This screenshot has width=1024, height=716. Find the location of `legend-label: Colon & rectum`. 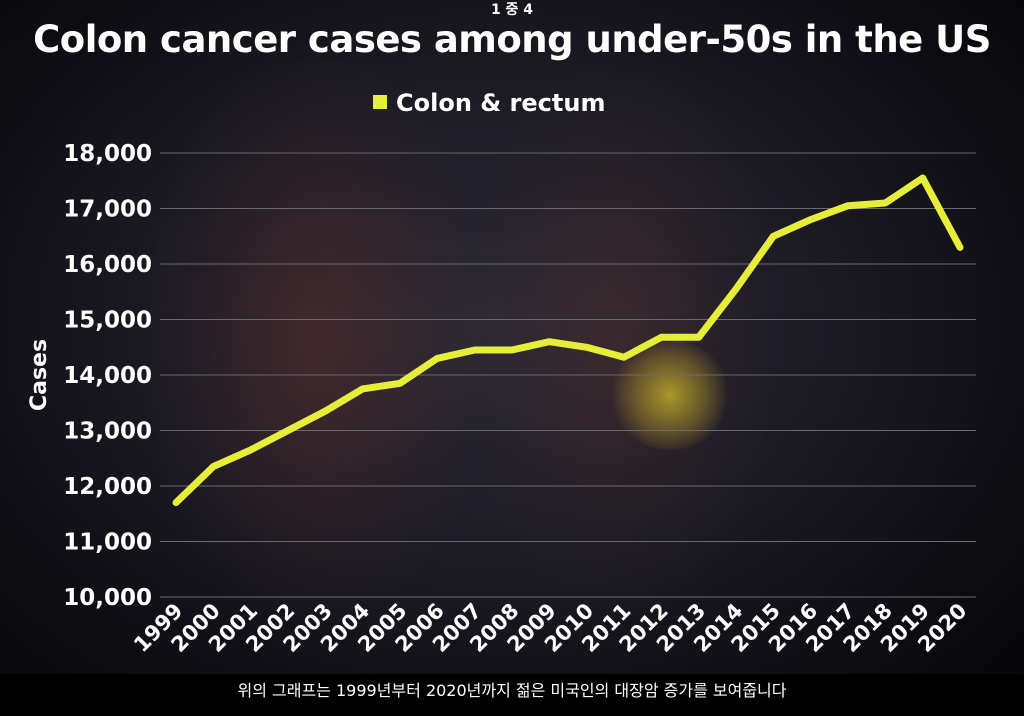

legend-label: Colon & rectum is located at coordinates (500, 103).